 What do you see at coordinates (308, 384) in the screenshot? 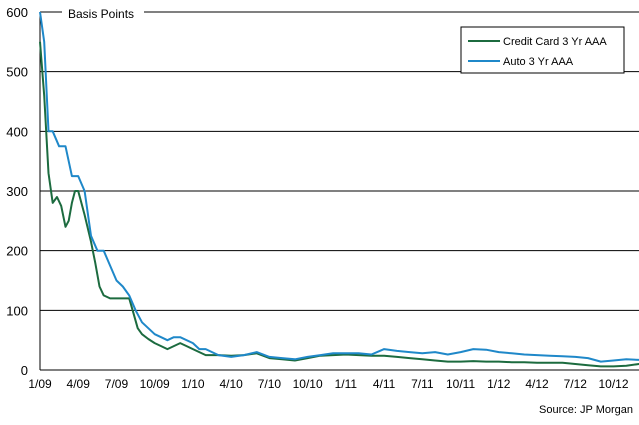
I see `x-tick-label: 10/10` at bounding box center [308, 384].